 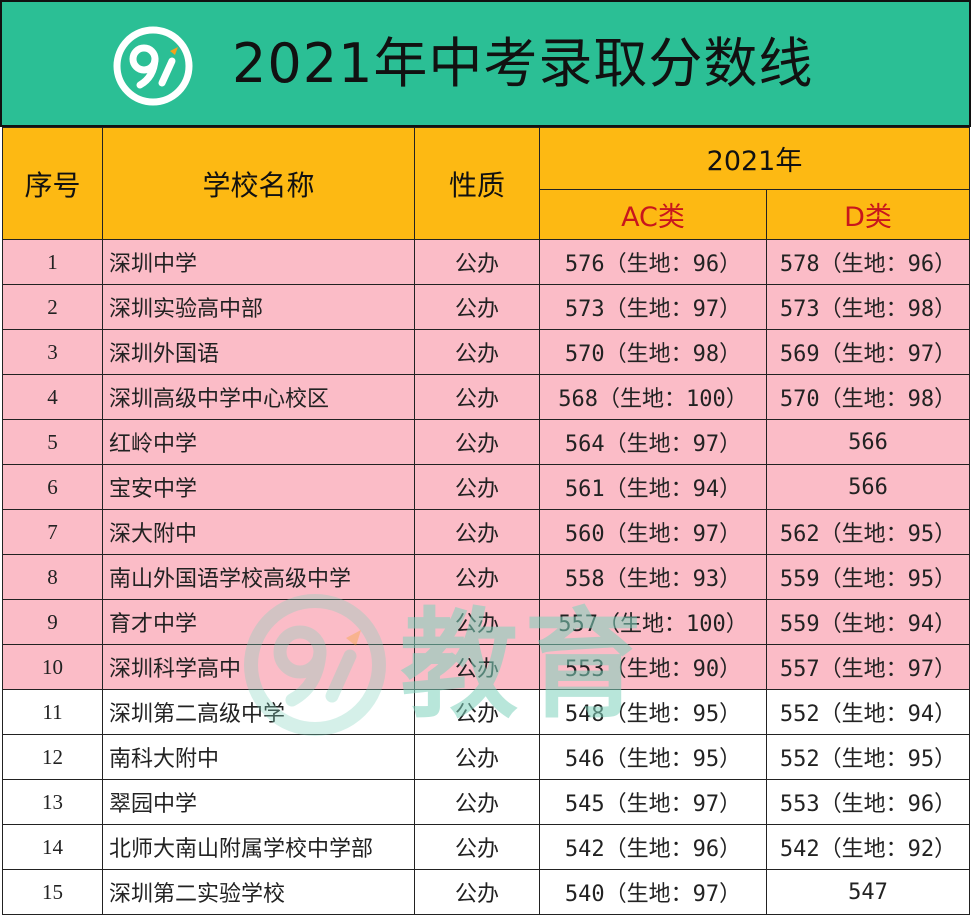 I want to click on row-index: 4, so click(x=52, y=397).